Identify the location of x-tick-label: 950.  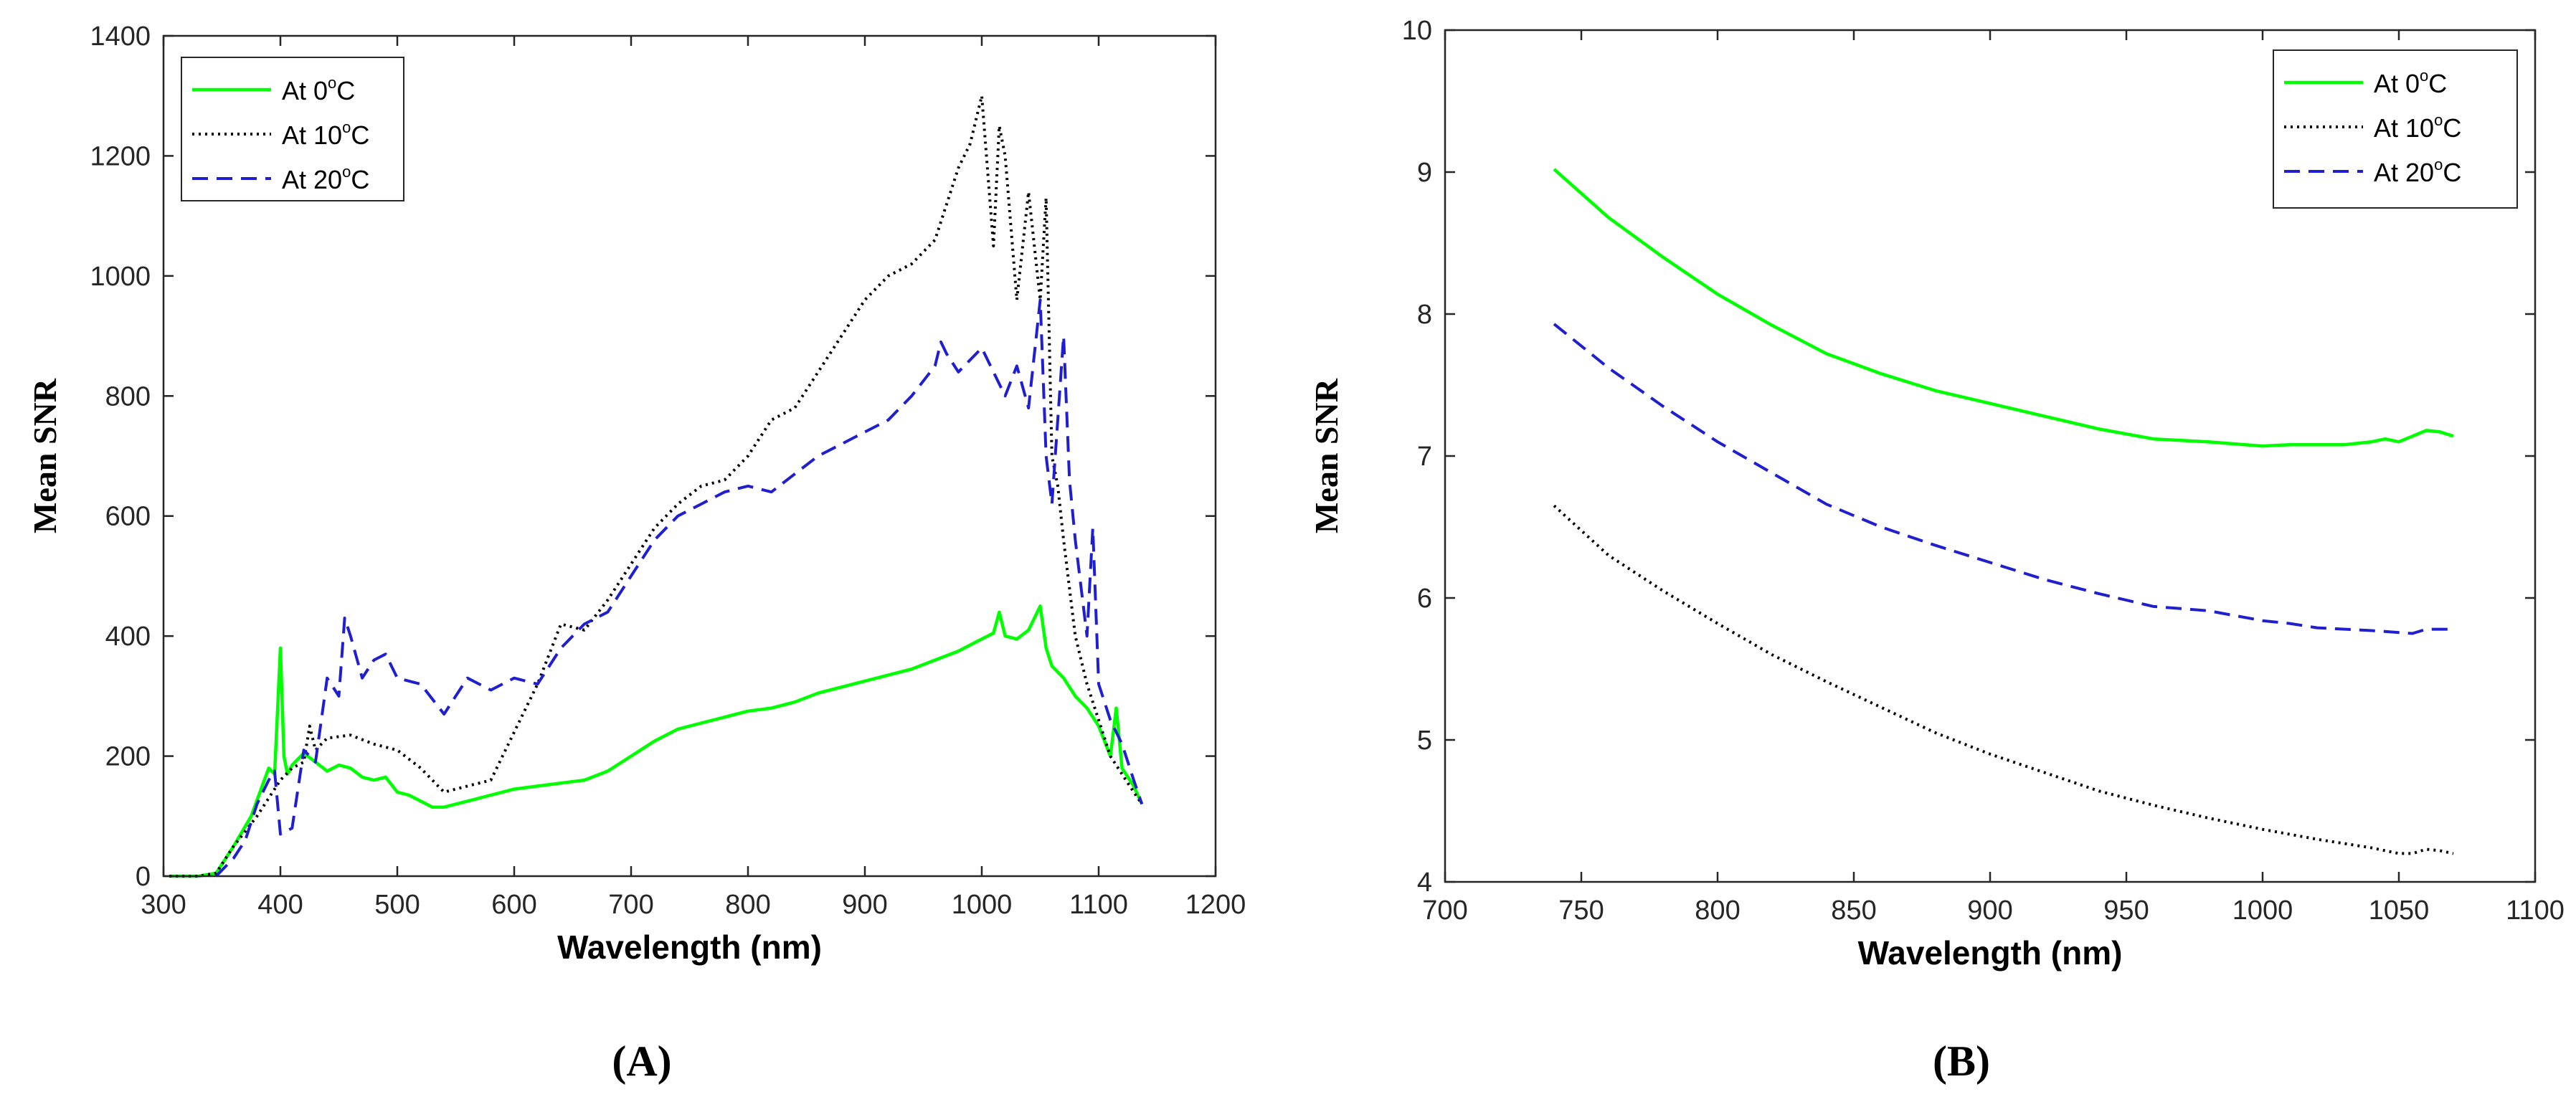
(2126, 911).